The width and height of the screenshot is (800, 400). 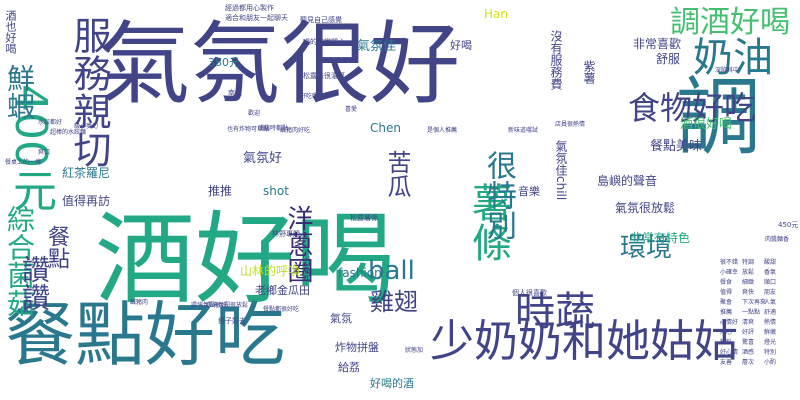 I want to click on word-30: 老鄉金瓜田, so click(x=282, y=290).